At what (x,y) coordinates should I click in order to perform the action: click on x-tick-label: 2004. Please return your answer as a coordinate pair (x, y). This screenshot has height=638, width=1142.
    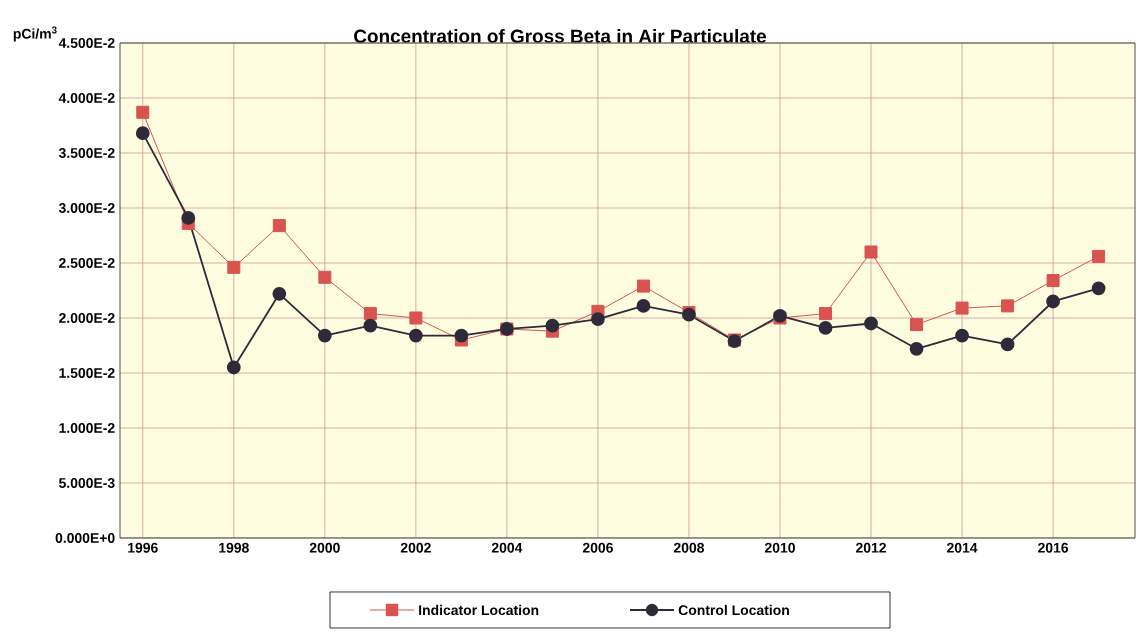
    Looking at the image, I should click on (507, 547).